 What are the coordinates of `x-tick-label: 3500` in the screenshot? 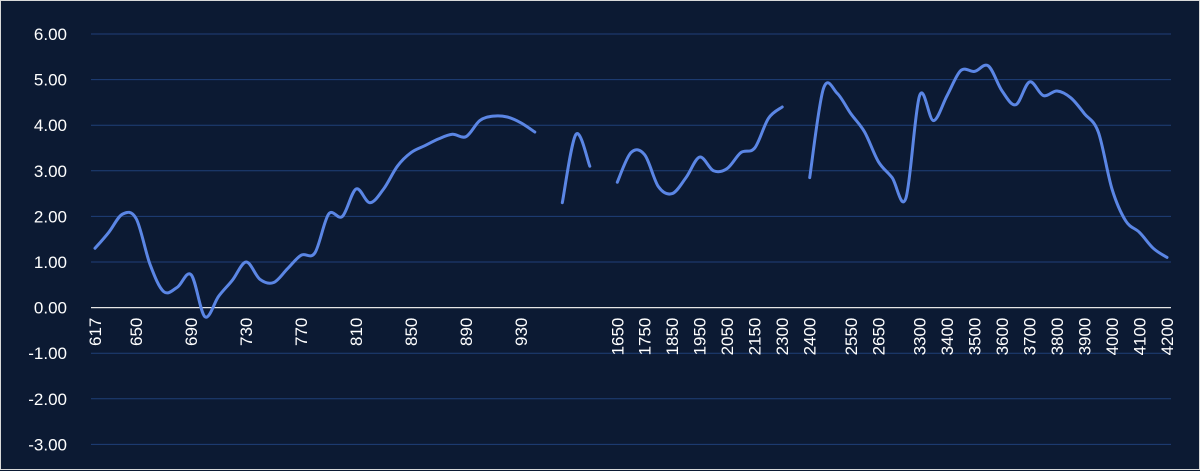 It's located at (975, 337).